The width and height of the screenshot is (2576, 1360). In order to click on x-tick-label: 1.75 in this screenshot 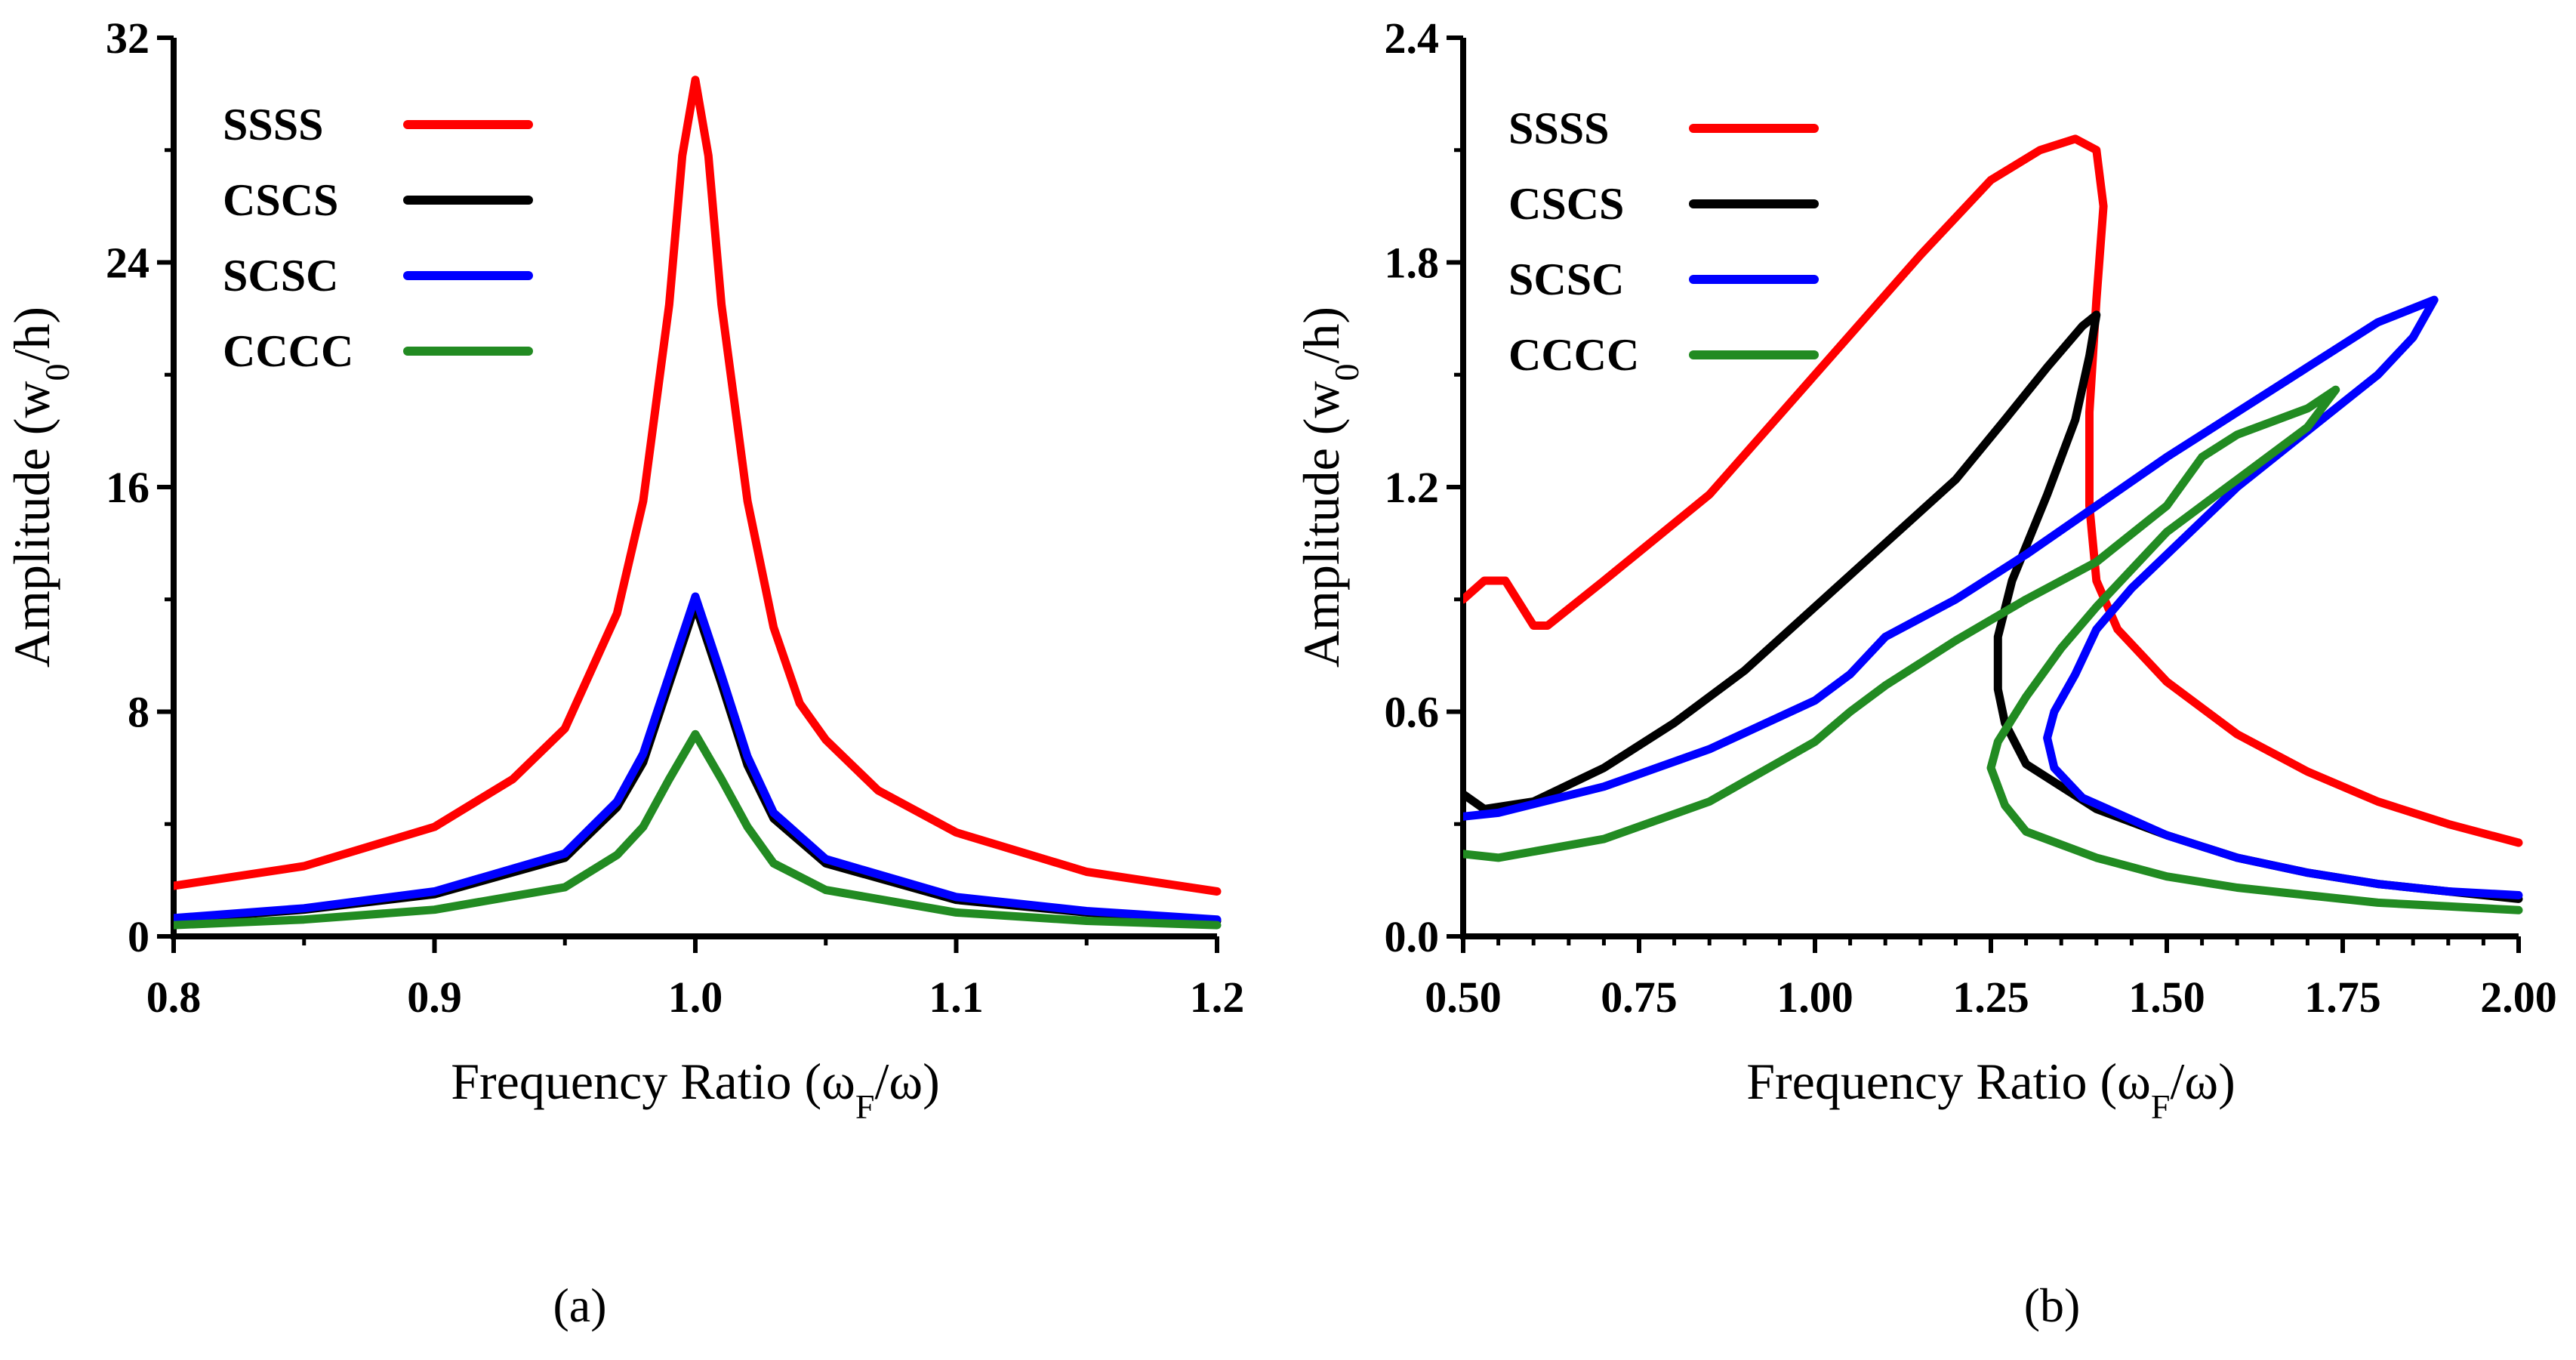, I will do `click(2342, 997)`.